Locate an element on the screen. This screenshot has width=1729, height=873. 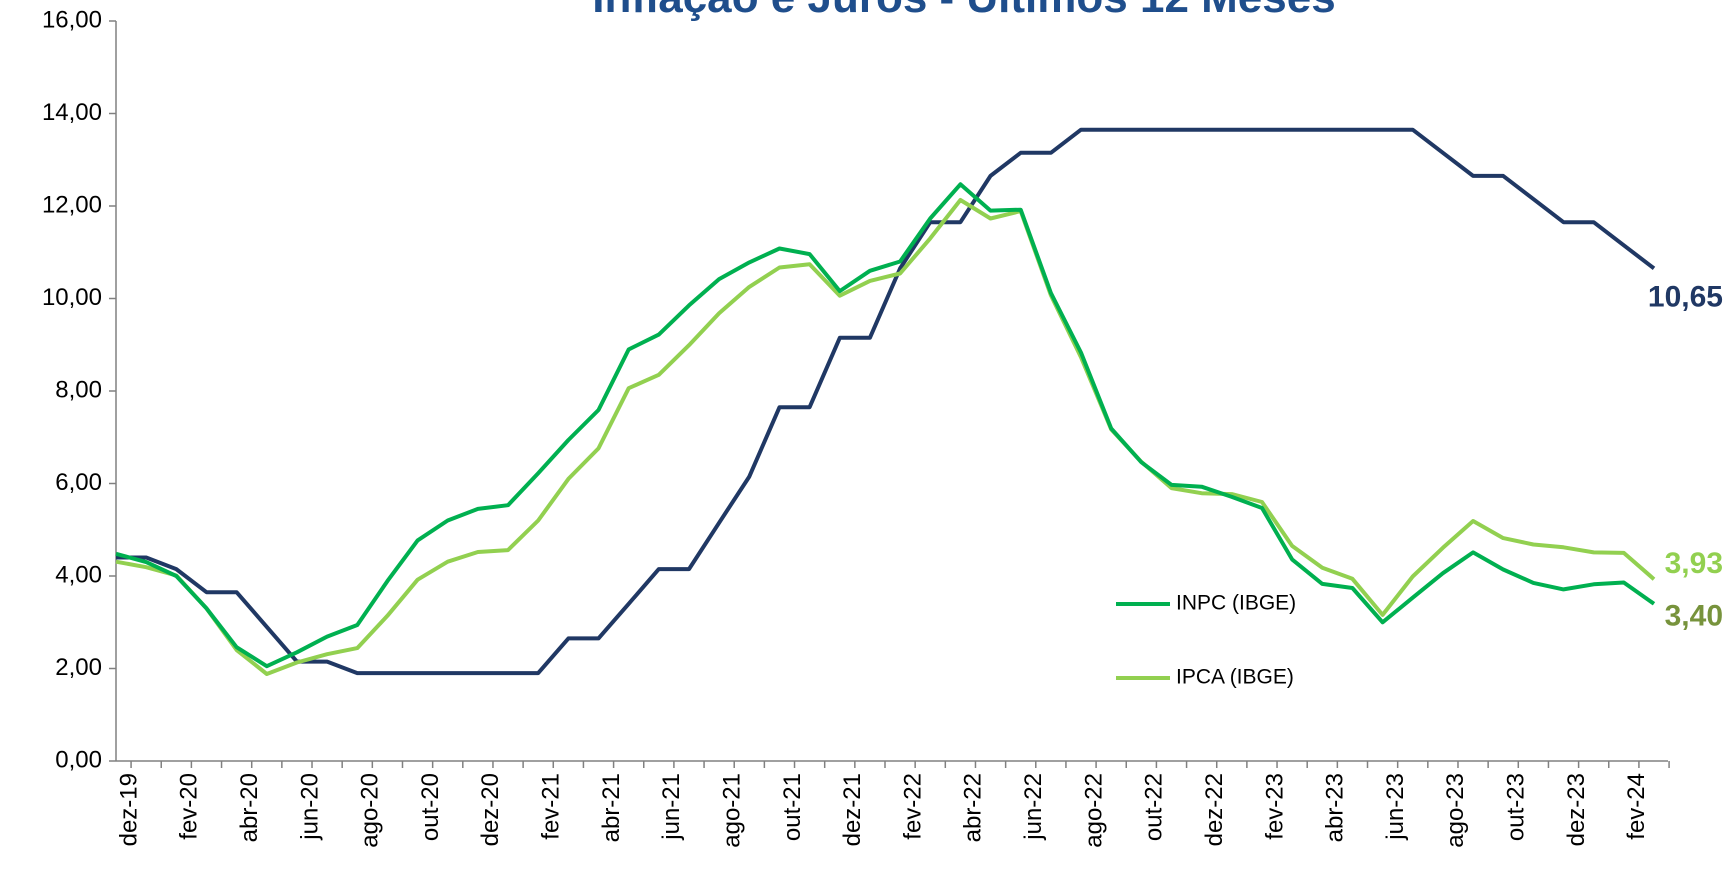
x-tick-label: jun-21 is located at coordinates (671, 807).